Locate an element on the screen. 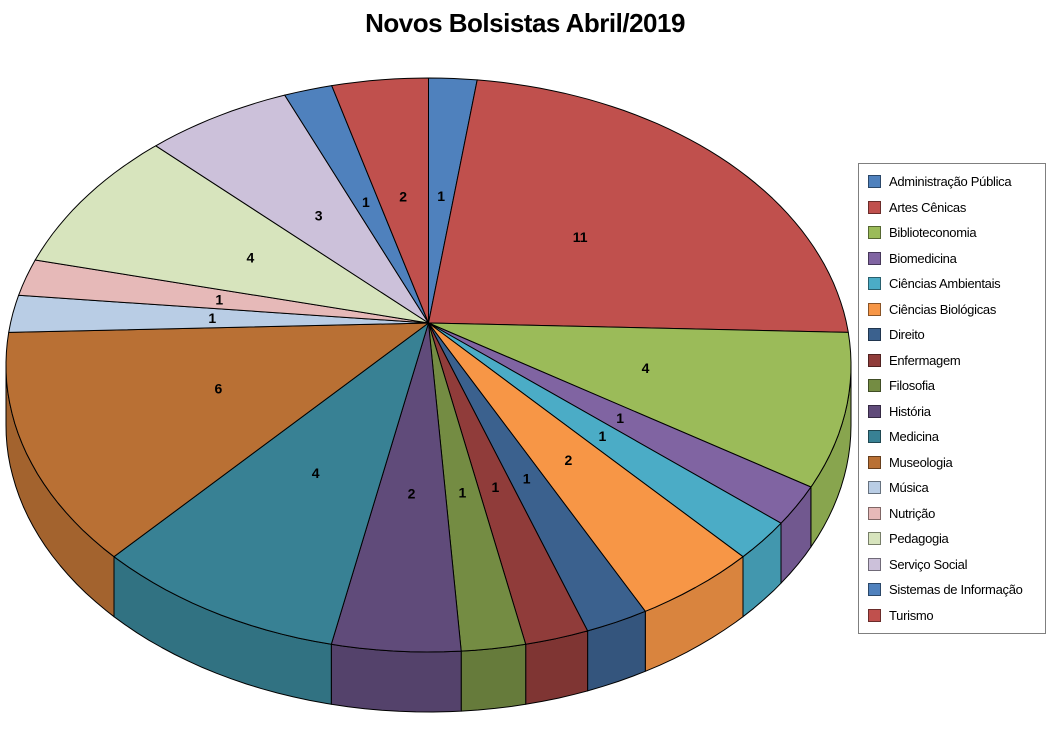 This screenshot has height=742, width=1050. pie-slice-historia is located at coordinates (396, 487).